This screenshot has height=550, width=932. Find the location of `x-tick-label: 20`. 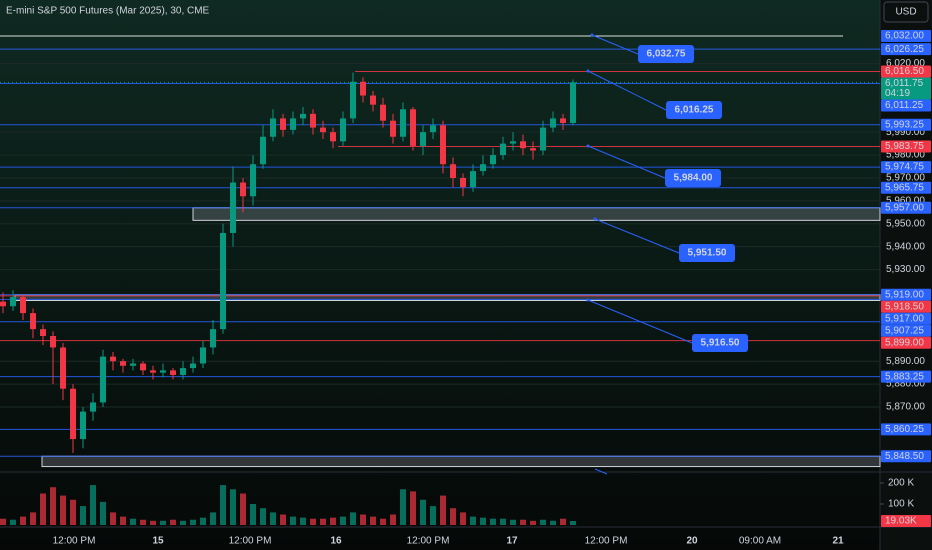

x-tick-label: 20 is located at coordinates (692, 541).